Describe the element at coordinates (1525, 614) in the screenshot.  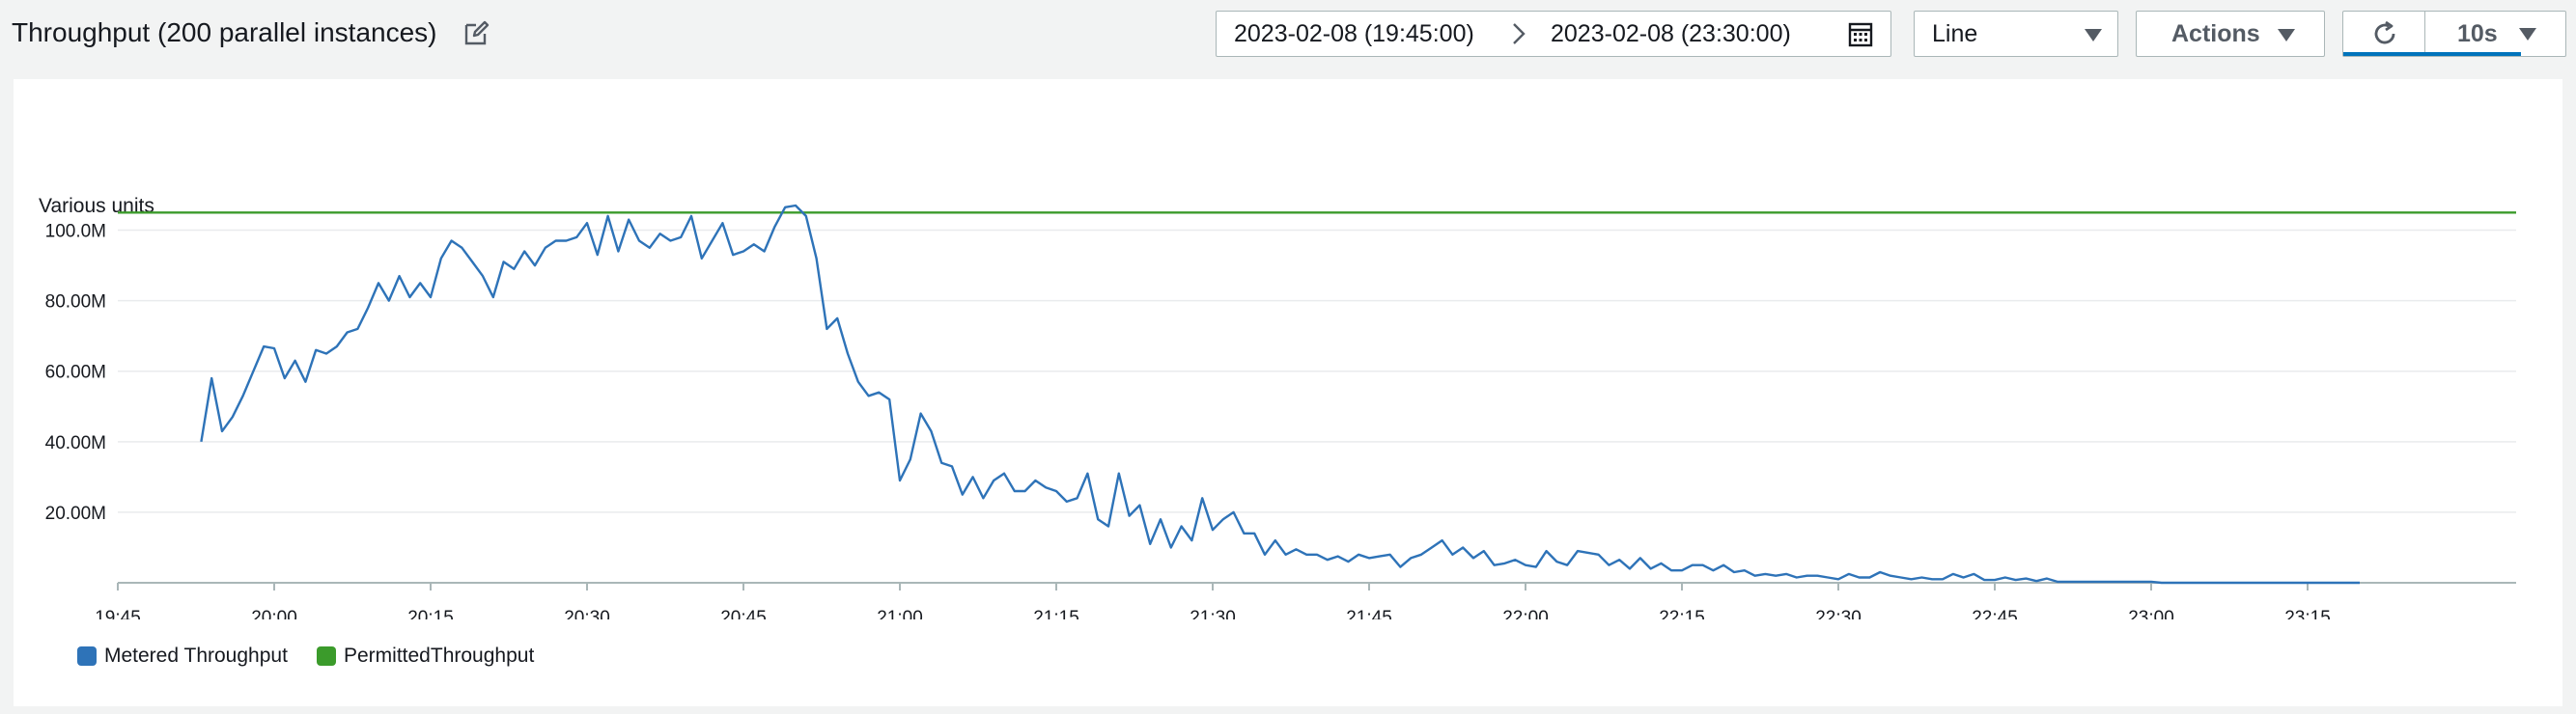
I see `x-tick-label: 22:00` at that location.